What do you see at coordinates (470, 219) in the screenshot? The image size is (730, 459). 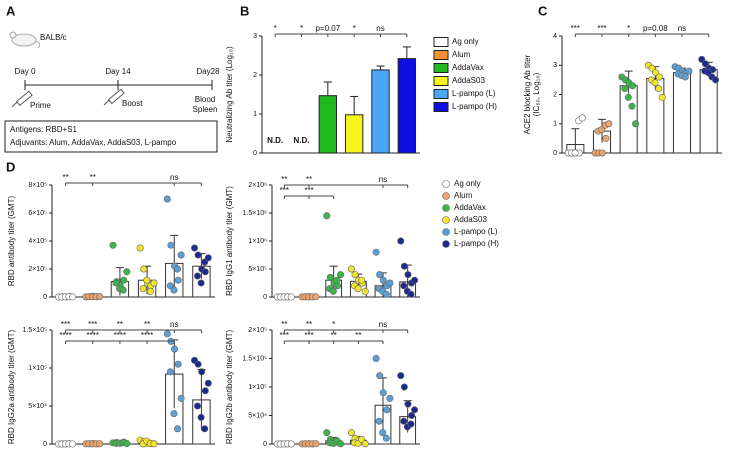 I see `legend-label: AddaS03` at bounding box center [470, 219].